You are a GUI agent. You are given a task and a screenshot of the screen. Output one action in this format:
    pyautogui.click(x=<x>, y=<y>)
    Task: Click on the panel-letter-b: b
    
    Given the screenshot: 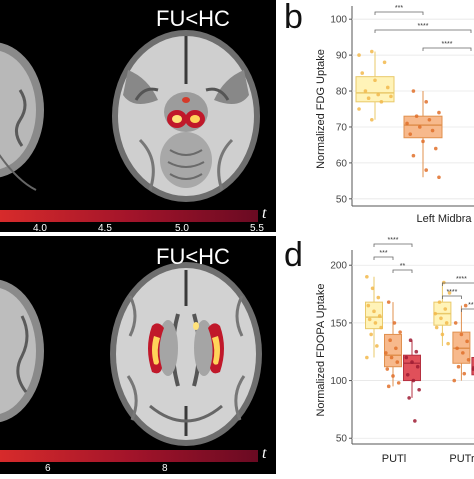 What is the action you would take?
    pyautogui.click(x=293, y=18)
    